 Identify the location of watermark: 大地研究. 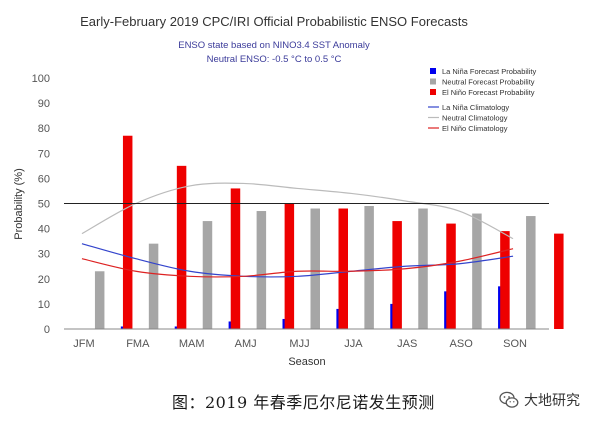
(539, 400).